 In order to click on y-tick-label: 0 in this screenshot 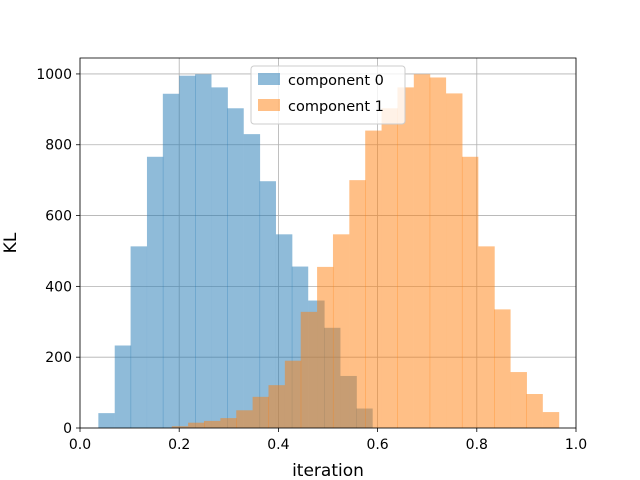, I will do `click(67, 429)`.